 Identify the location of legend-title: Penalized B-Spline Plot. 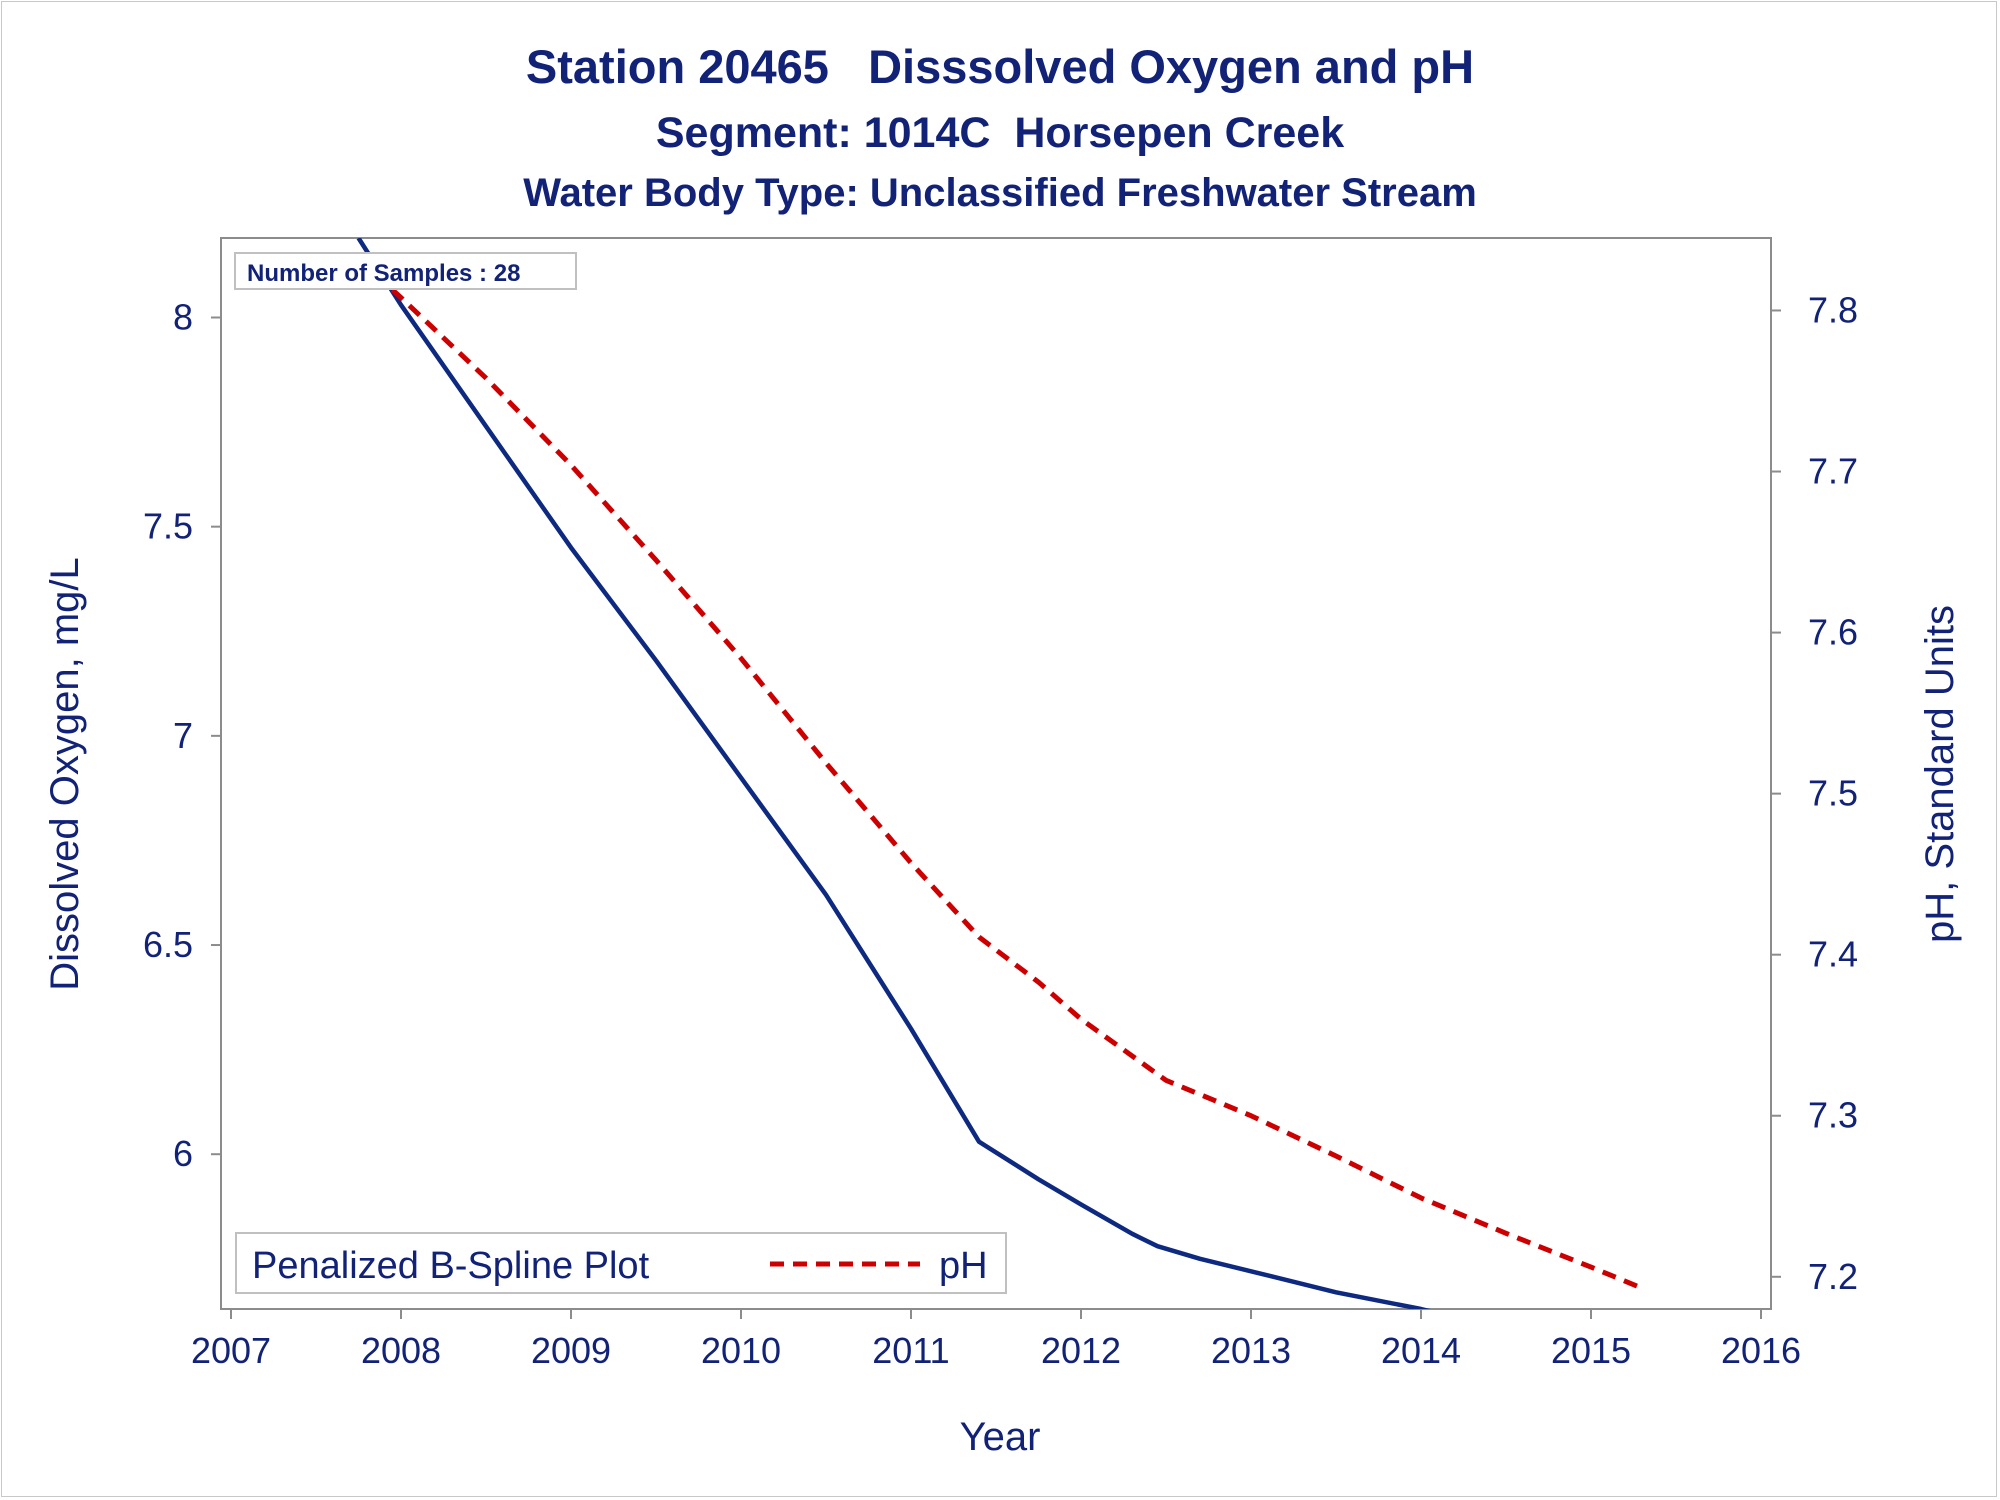
(451, 1266).